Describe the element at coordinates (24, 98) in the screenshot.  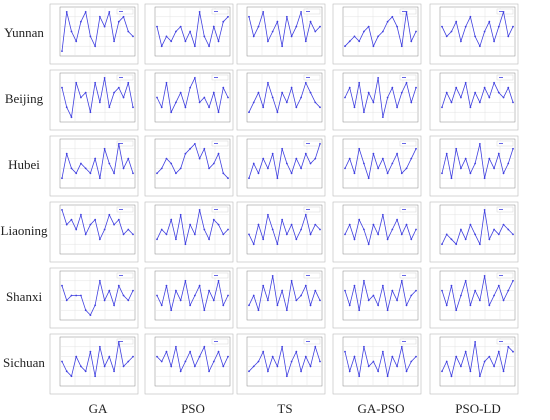
I see `row-label: Beijing` at that location.